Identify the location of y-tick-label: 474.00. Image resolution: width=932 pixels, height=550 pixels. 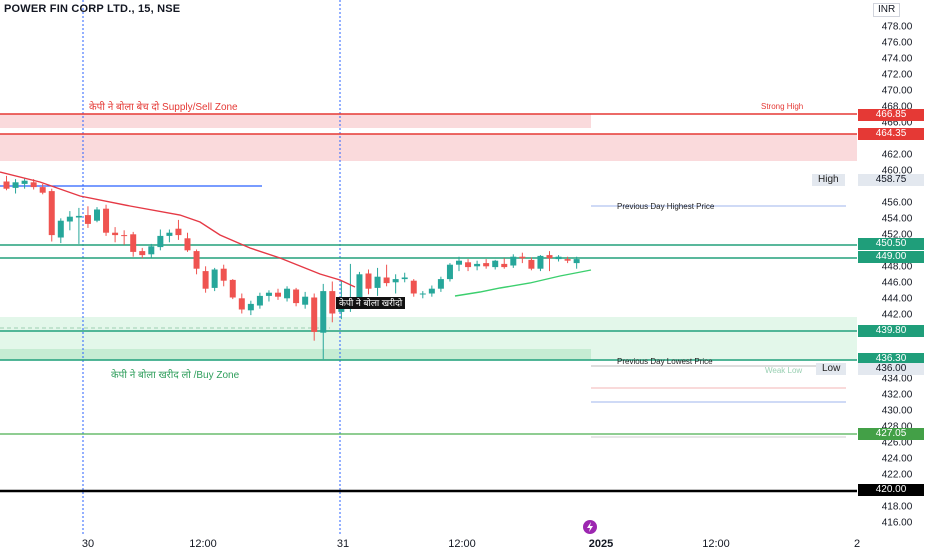
(897, 59).